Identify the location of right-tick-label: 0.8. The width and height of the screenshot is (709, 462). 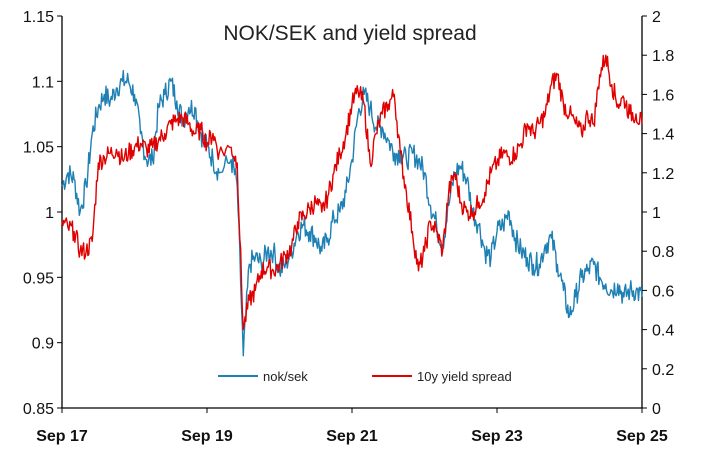
(663, 252).